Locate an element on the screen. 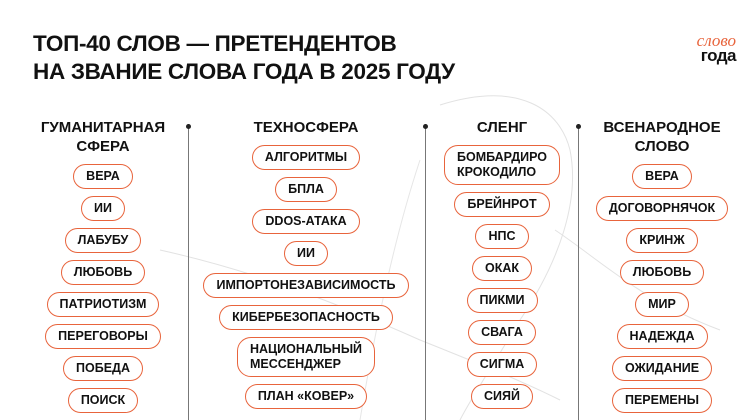  word-pill: ПАТРИОТИЗМ is located at coordinates (103, 304).